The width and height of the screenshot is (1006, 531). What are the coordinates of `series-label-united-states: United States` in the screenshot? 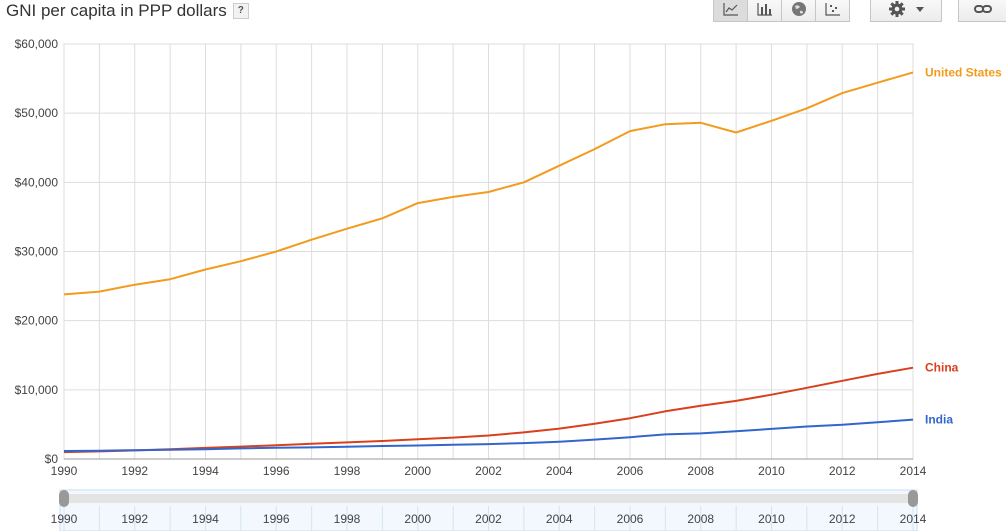 It's located at (963, 72).